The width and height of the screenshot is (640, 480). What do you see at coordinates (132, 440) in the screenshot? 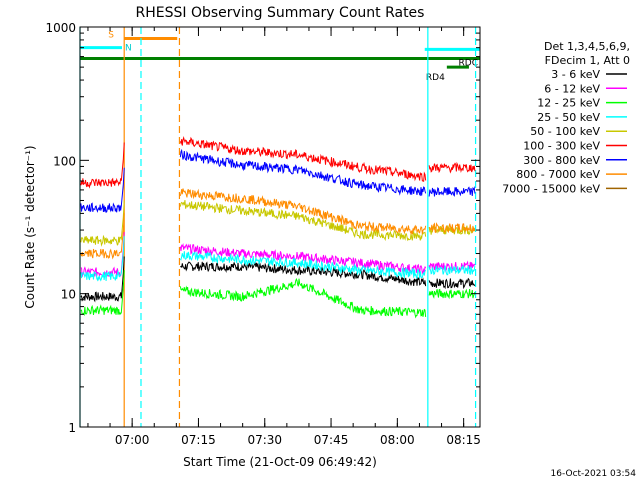
I see `x-tick-label: 07:00` at bounding box center [132, 440].